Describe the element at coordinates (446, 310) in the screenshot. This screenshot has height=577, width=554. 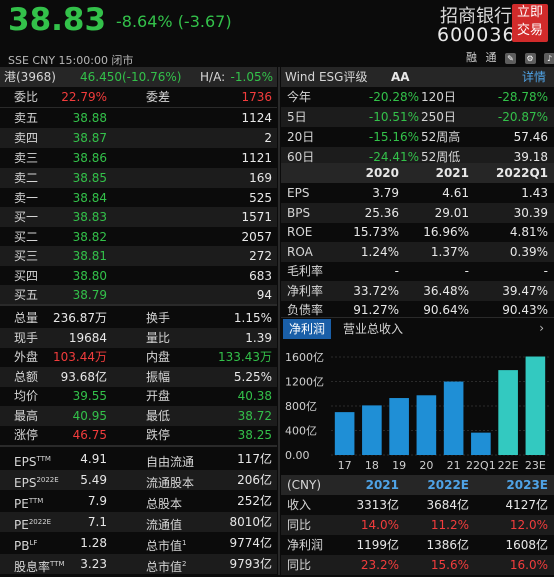
I see `fin-value: 90.64%` at that location.